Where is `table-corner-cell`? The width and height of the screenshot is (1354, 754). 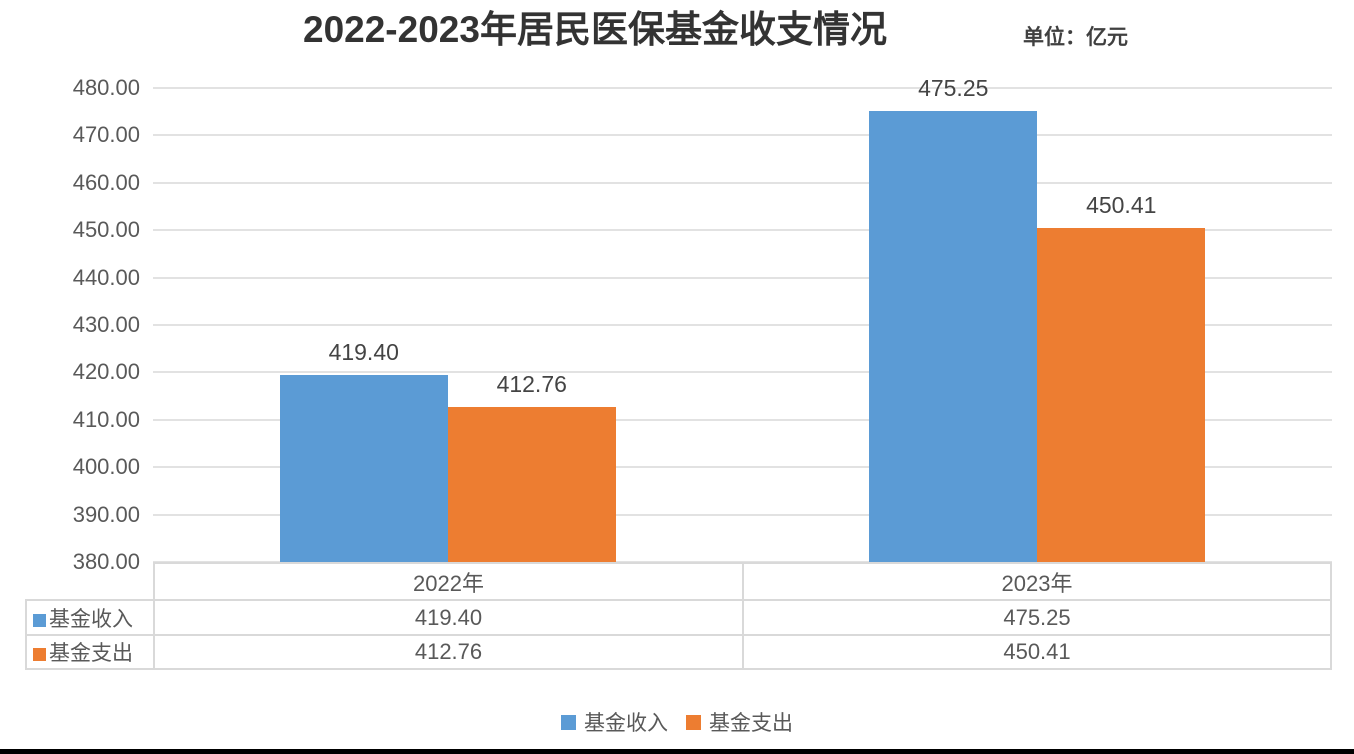 table-corner-cell is located at coordinates (90, 581).